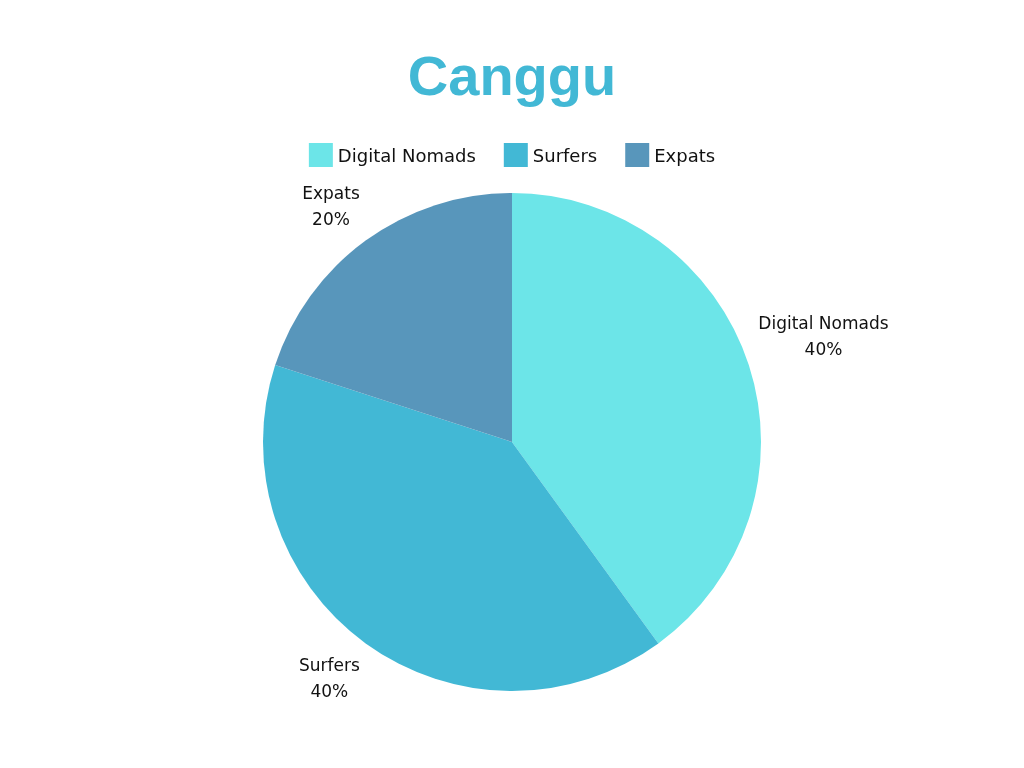 The width and height of the screenshot is (1024, 768). Describe the element at coordinates (406, 155) in the screenshot. I see `legend-label: Digital Nomads` at that location.